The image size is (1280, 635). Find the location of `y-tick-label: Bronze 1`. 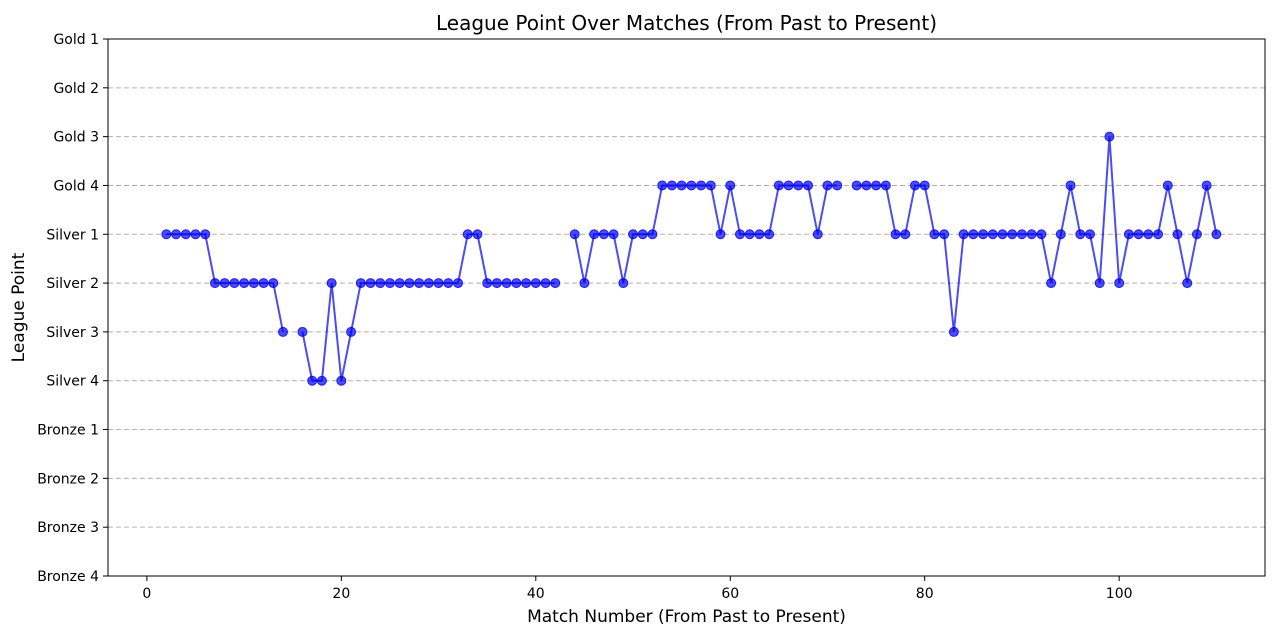

y-tick-label: Bronze 1 is located at coordinates (68, 431).